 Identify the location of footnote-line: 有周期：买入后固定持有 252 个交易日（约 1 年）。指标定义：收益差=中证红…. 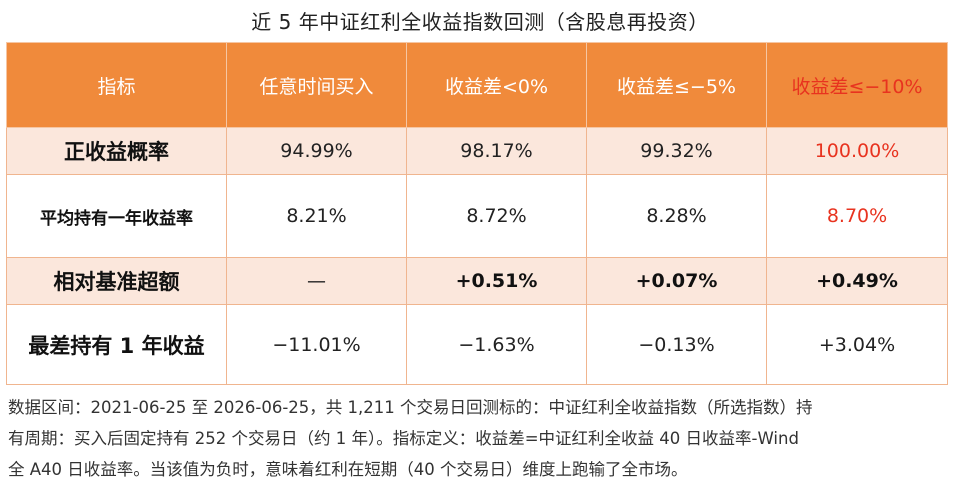
(403, 438).